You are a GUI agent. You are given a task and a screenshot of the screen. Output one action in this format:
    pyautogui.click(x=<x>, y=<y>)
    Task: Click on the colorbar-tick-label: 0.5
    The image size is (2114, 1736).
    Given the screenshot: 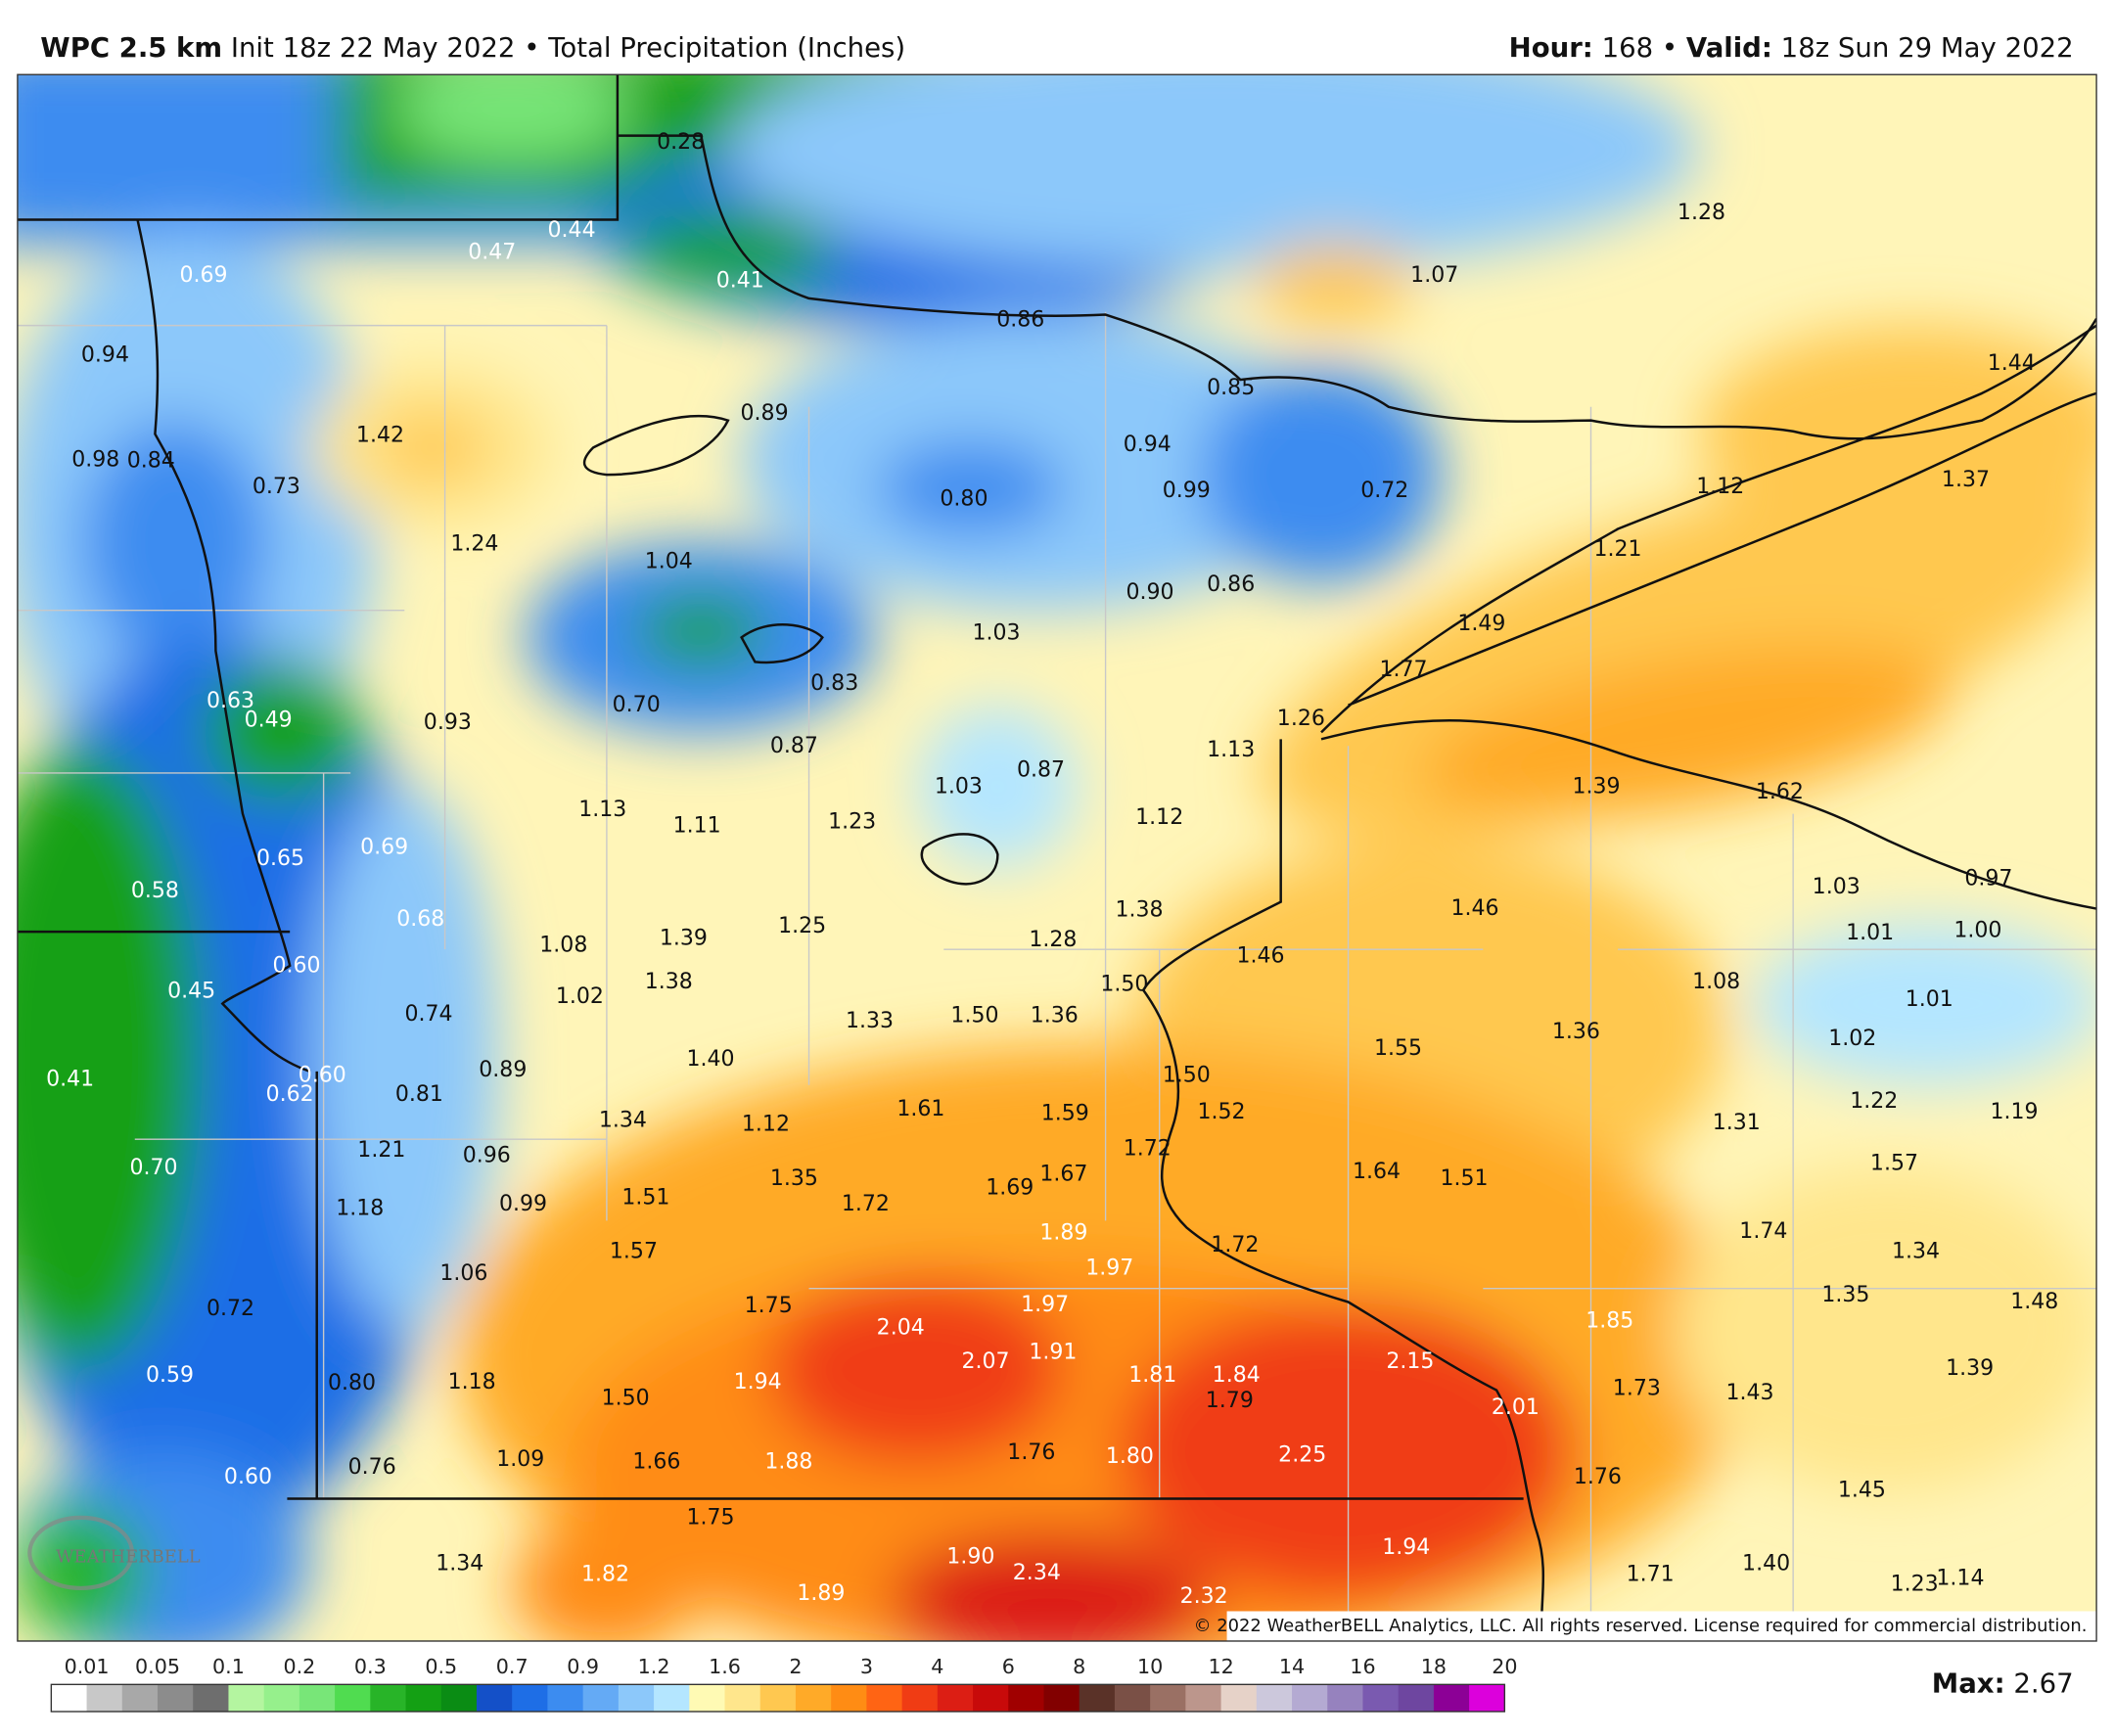 What is the action you would take?
    pyautogui.click(x=441, y=1666)
    